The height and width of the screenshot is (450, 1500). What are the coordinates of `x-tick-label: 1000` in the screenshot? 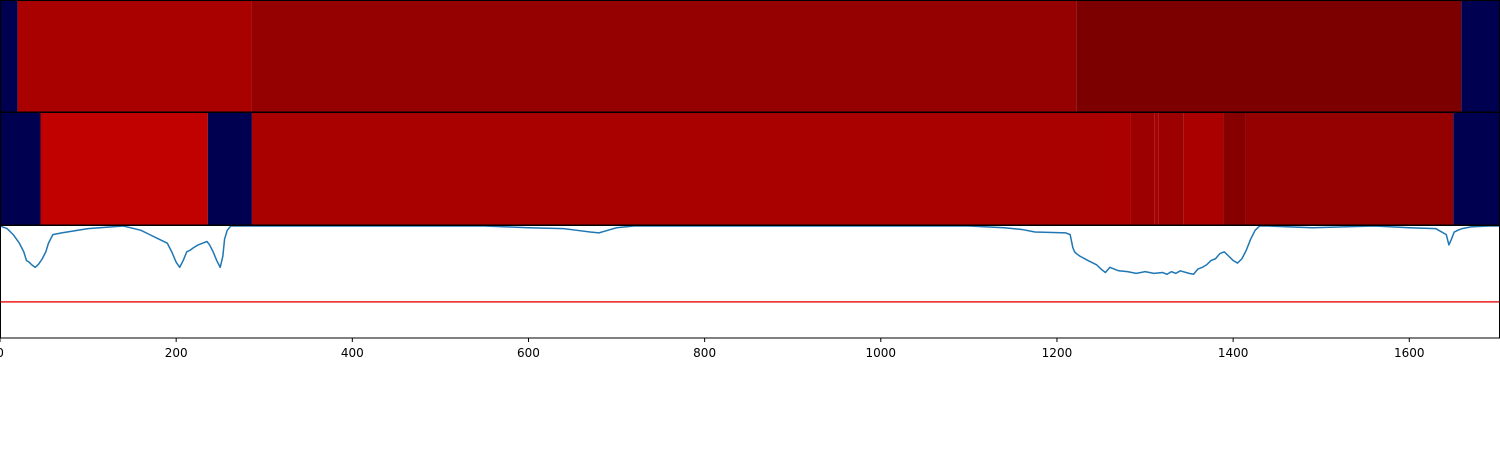 It's located at (881, 353).